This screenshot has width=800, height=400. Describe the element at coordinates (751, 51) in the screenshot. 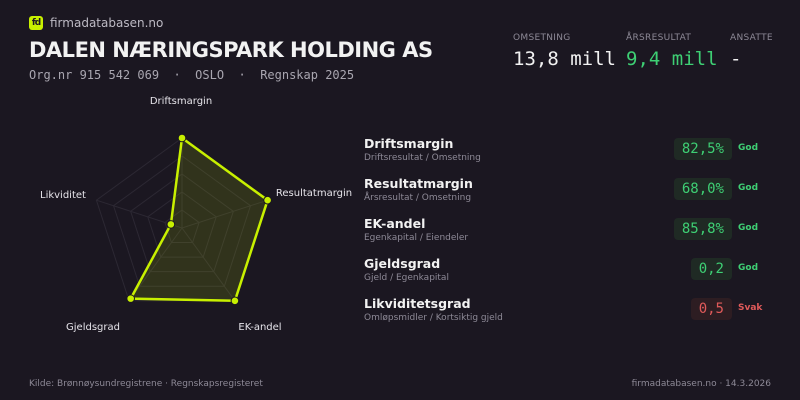

I see `kpi-ansatte: ANSATTE -` at that location.